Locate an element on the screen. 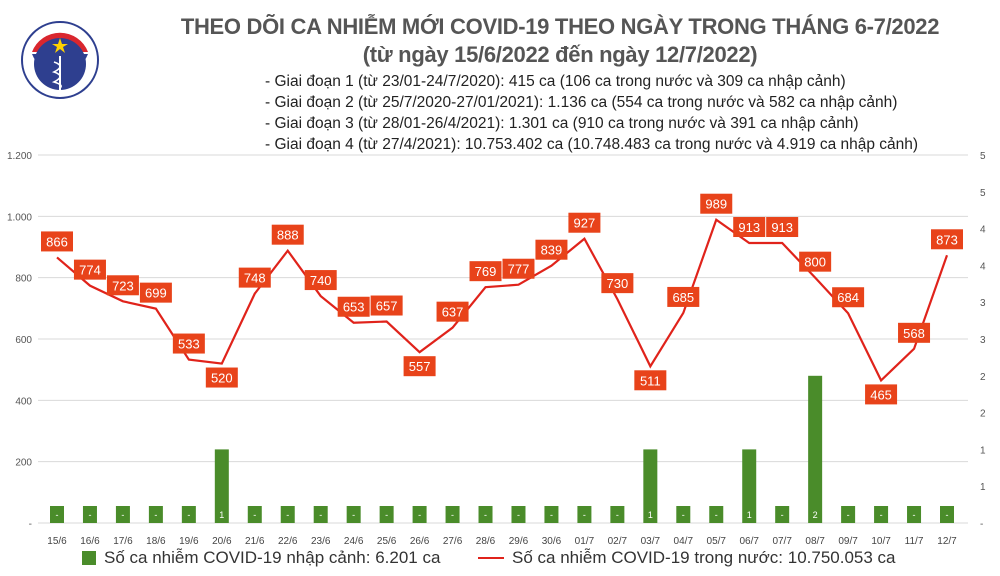 The image size is (1000, 576). right-axis-tick: 4 is located at coordinates (983, 266).